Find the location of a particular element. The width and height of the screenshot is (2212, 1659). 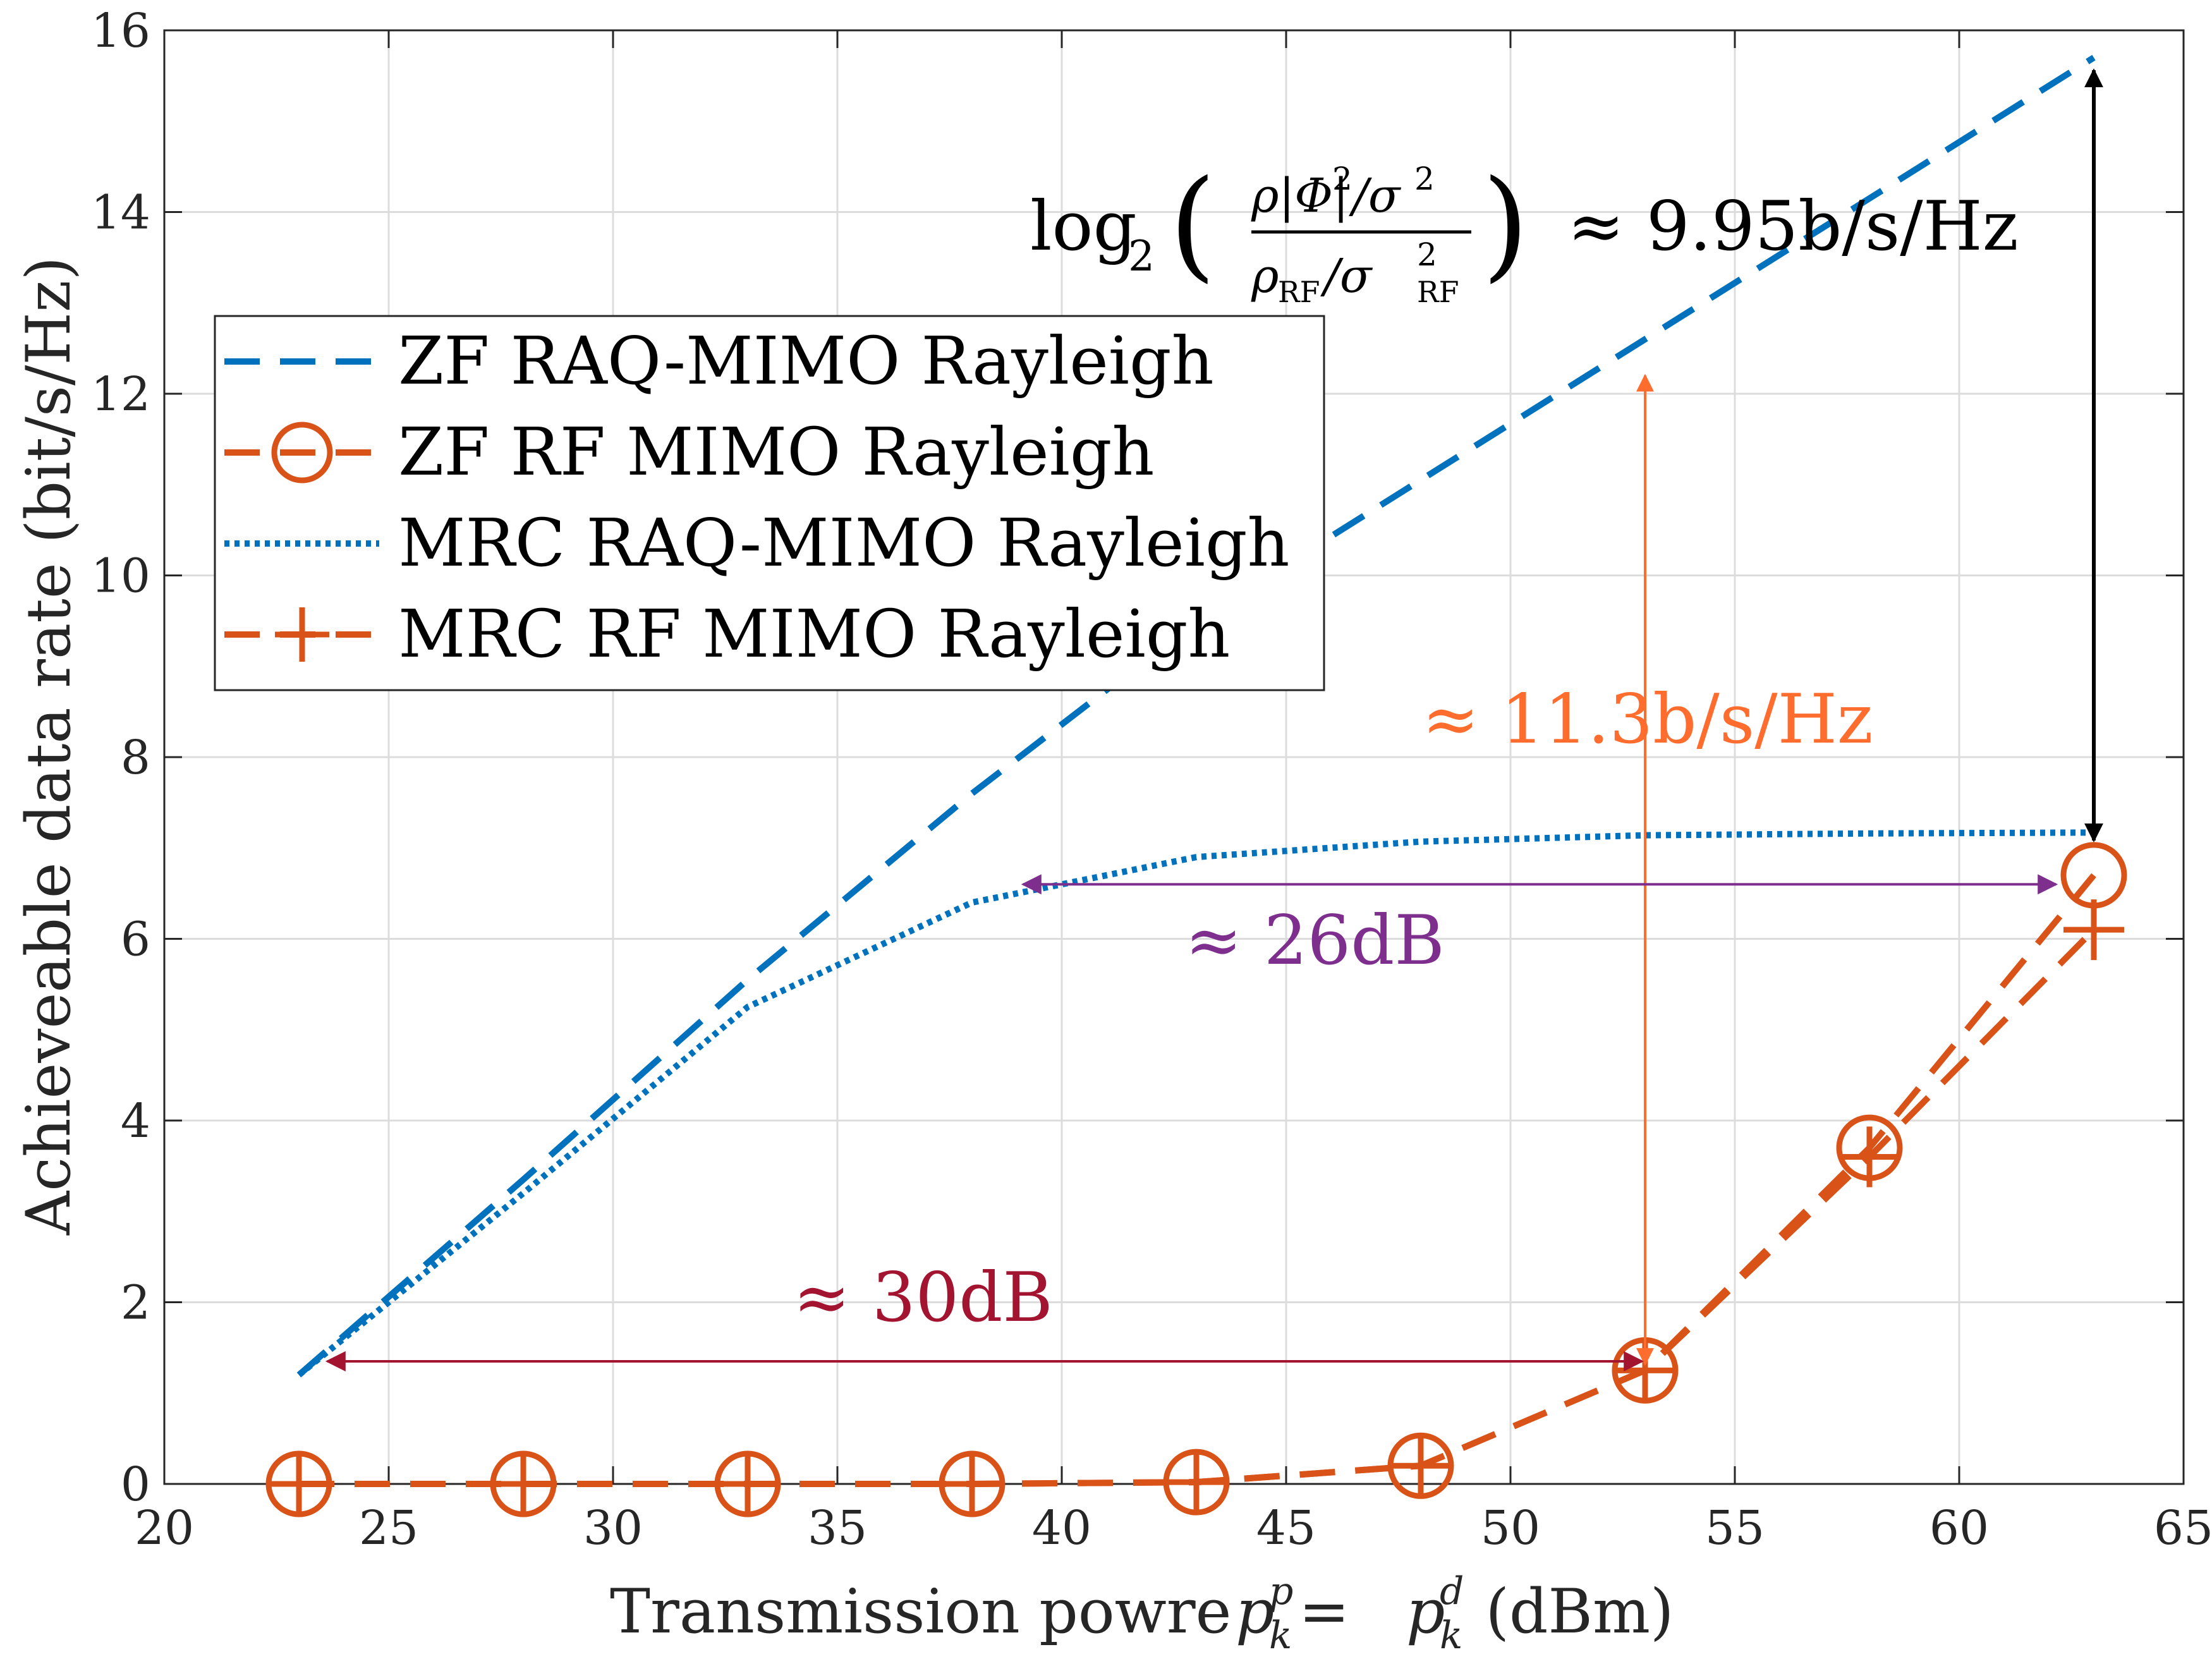

x-tick-label: 55 is located at coordinates (1735, 1528).